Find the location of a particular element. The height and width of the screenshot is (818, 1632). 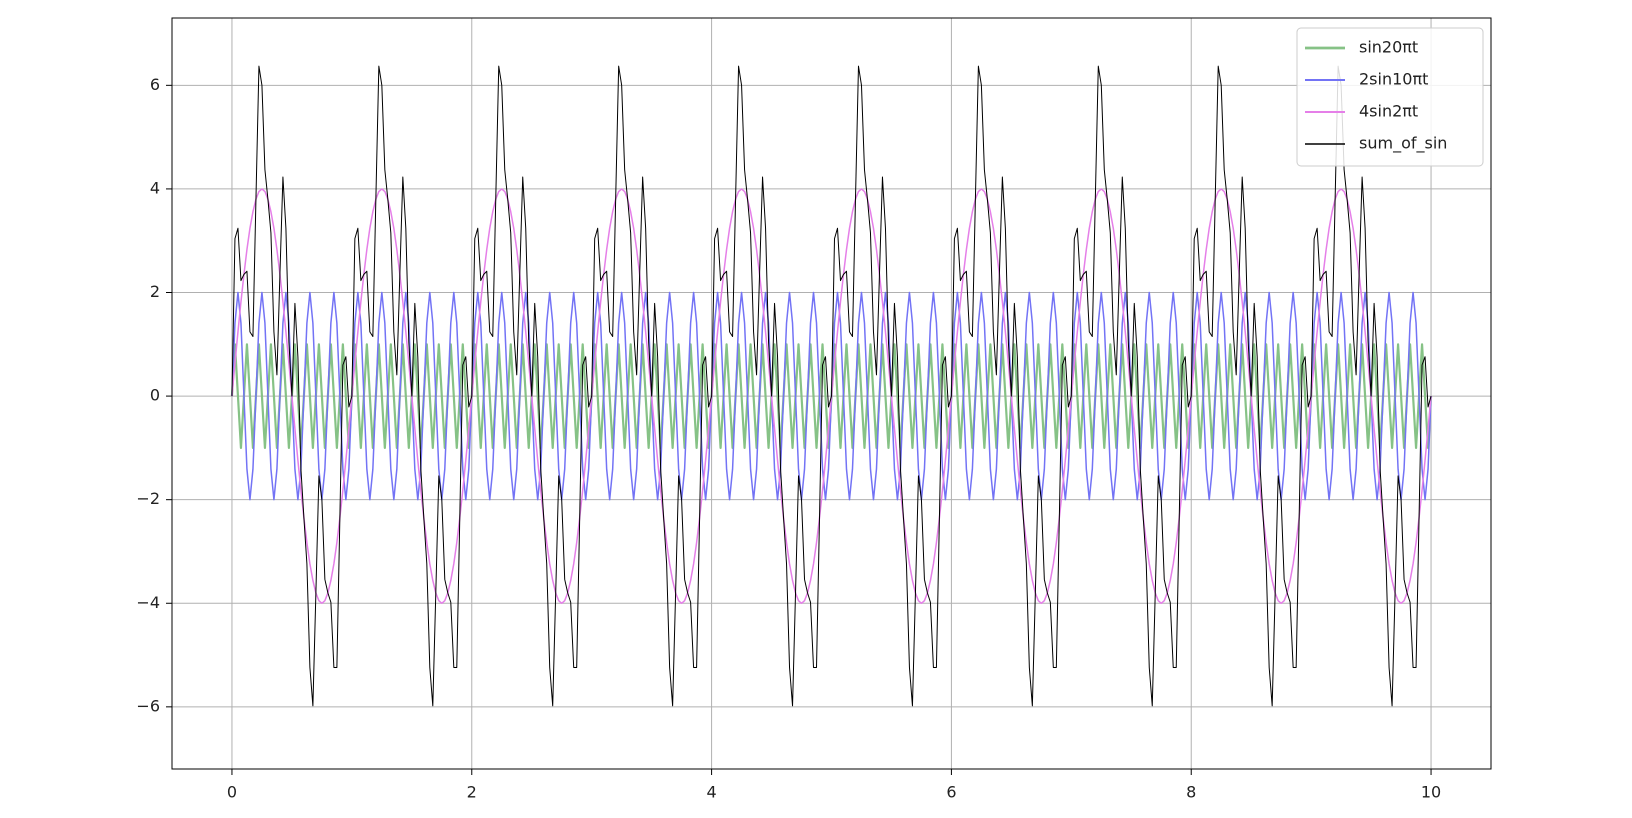

x-tick-label: 4 is located at coordinates (711, 792).